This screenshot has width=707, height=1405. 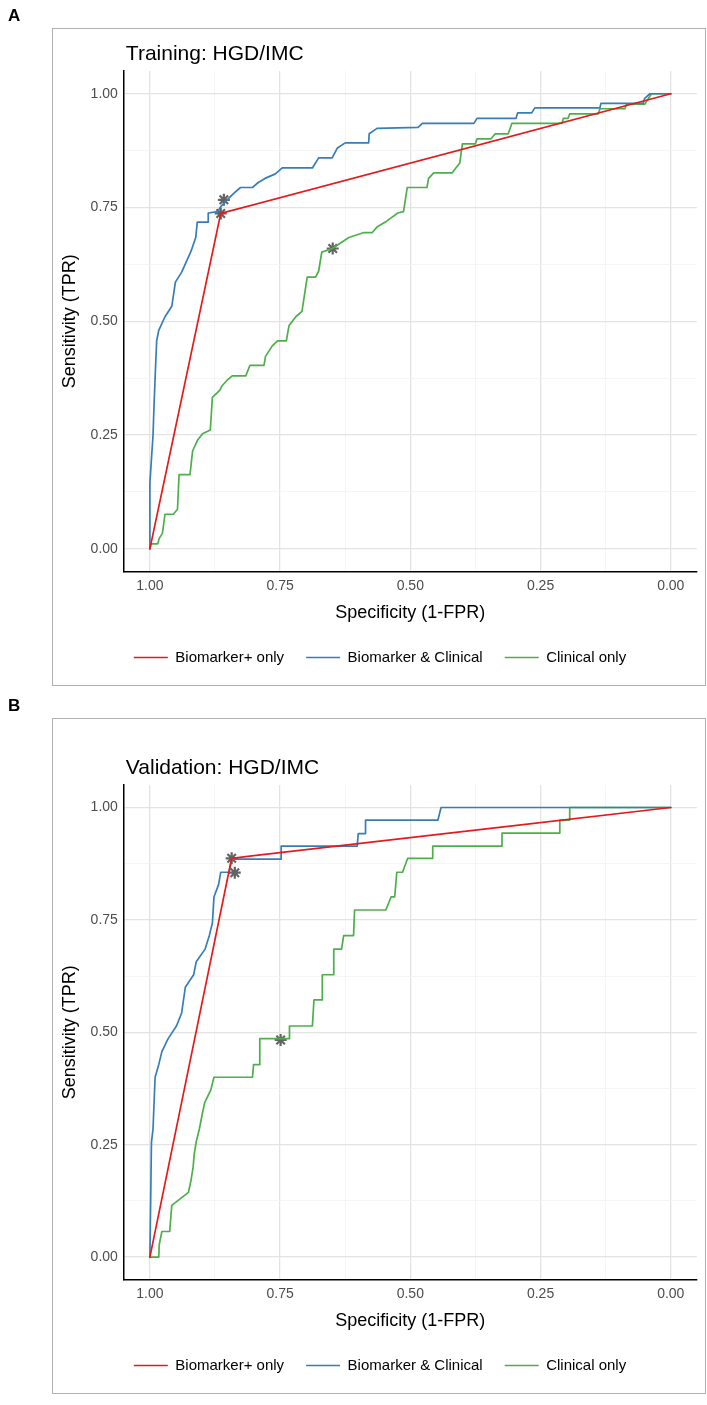 I want to click on chart-title: Validation: HGD/IMC, so click(x=222, y=767).